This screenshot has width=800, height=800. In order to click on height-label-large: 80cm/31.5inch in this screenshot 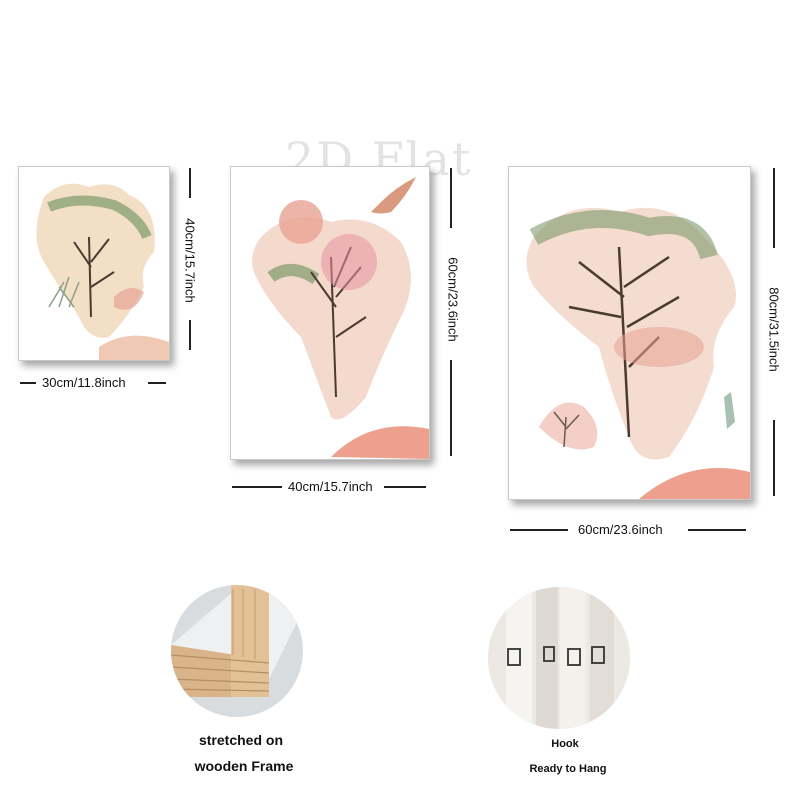, I will do `click(774, 329)`.